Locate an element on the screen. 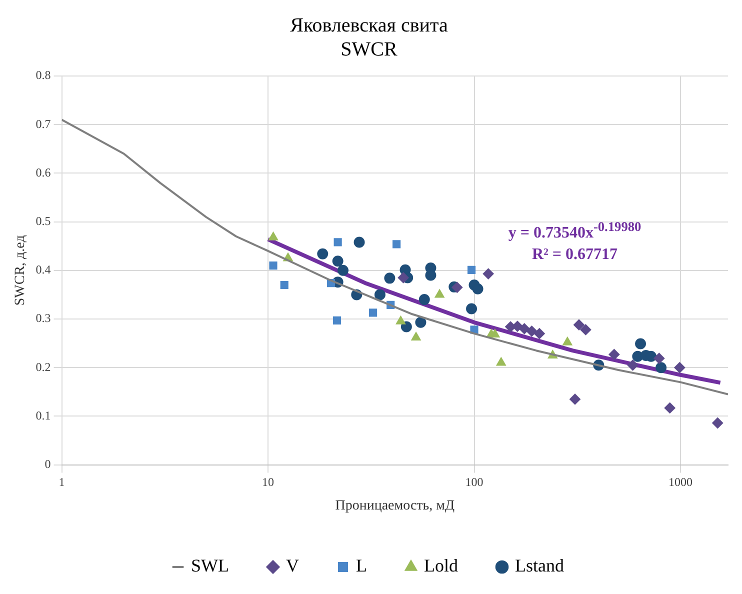 This screenshot has width=742, height=594. y-tick-label: 0.4 is located at coordinates (43, 269).